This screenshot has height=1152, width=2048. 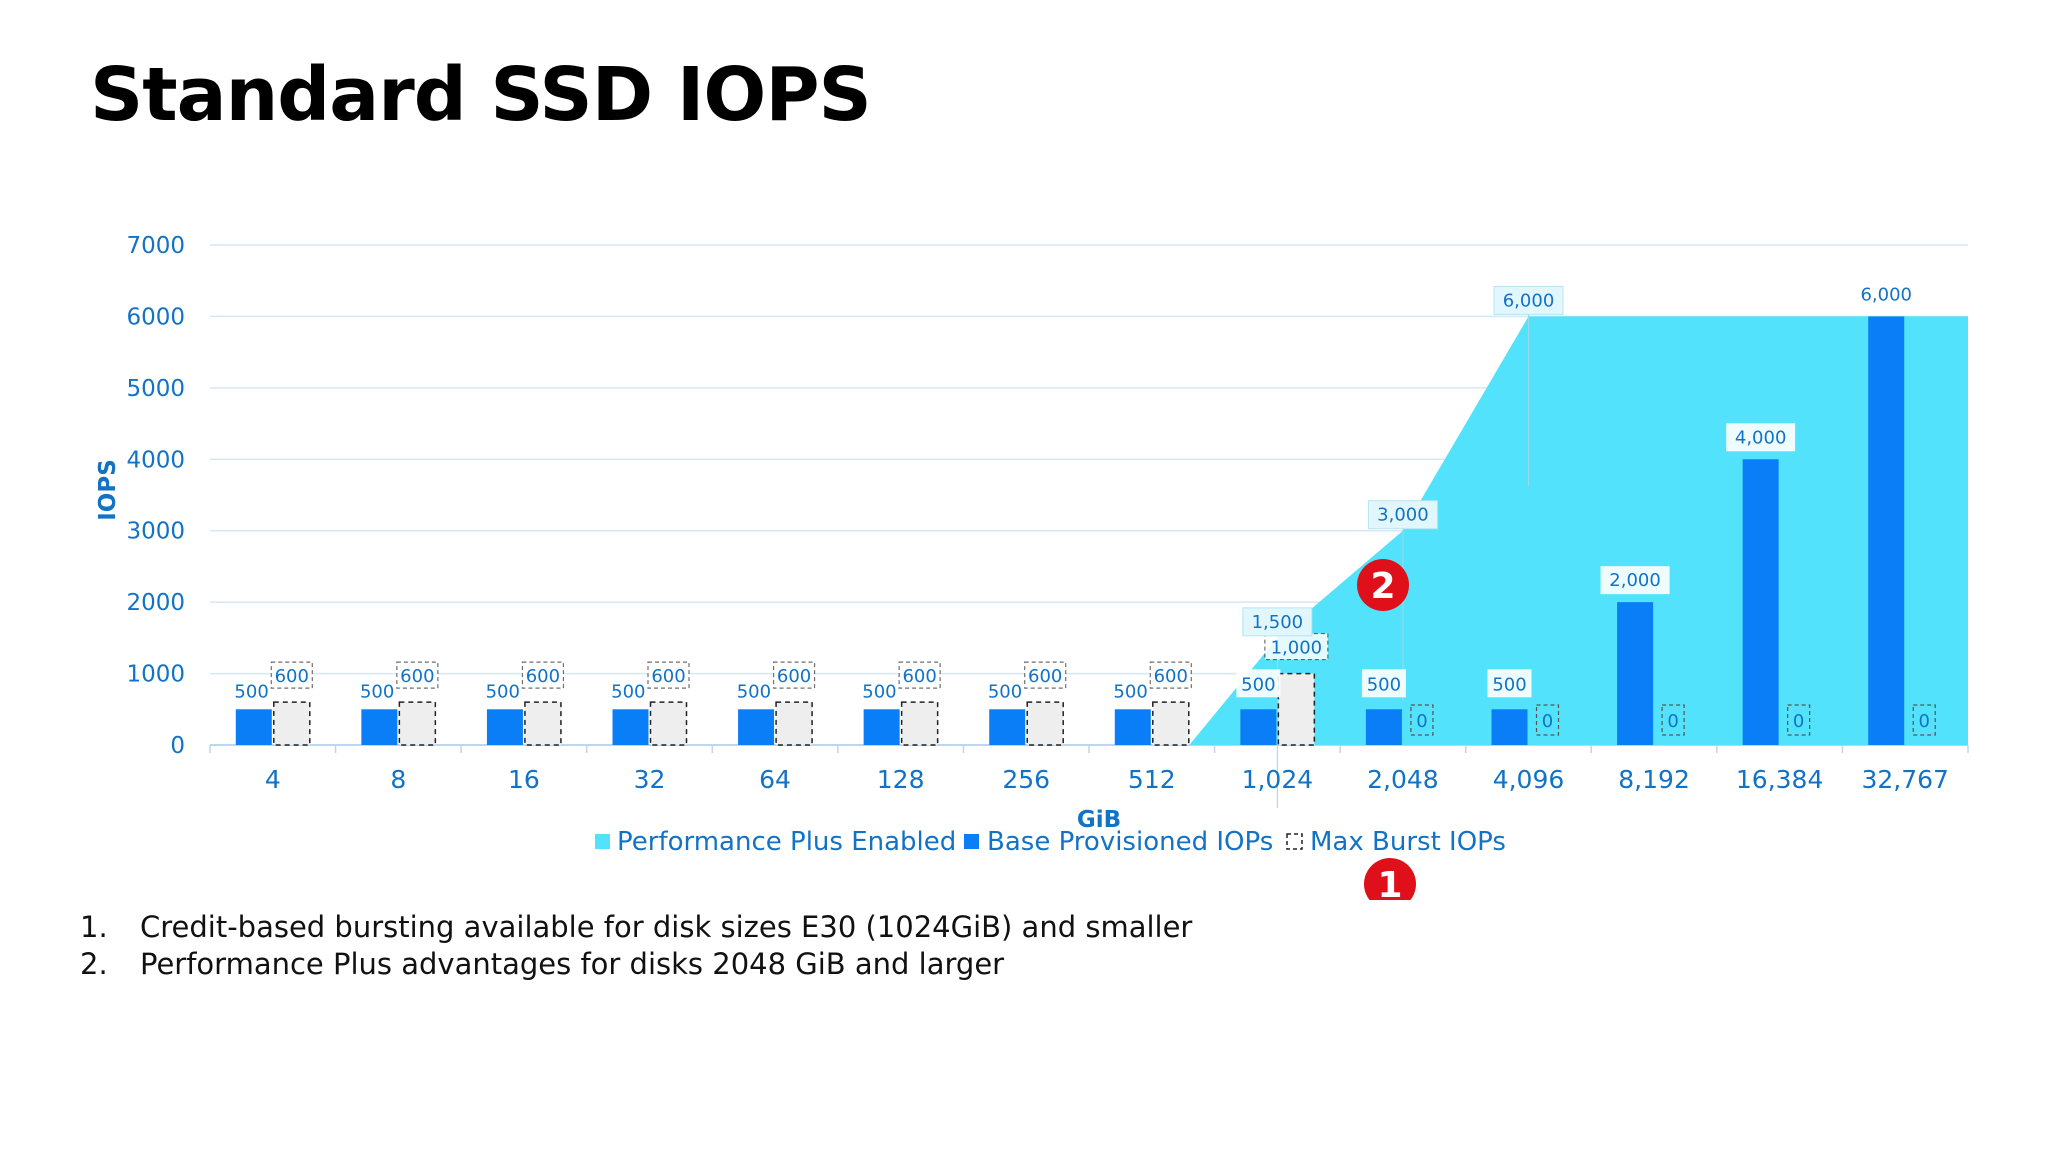 I want to click on y-tick-label: 3000, so click(x=155, y=532).